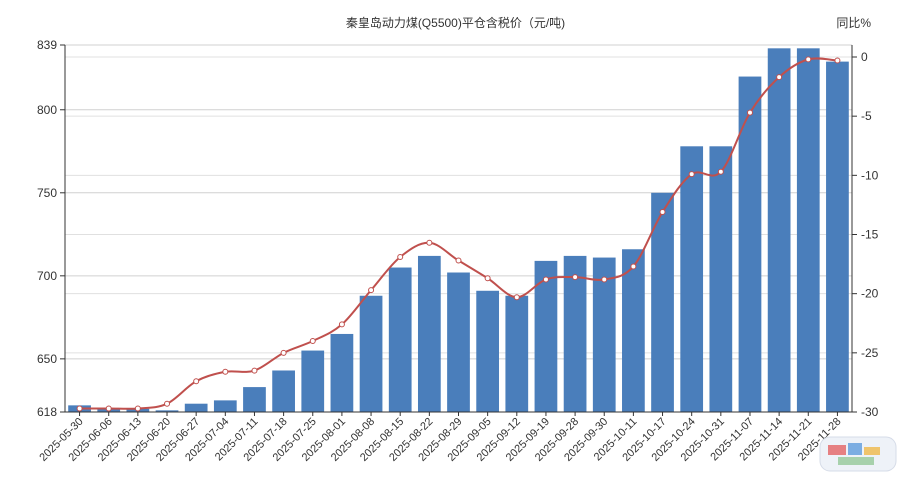 The width and height of the screenshot is (911, 481). Describe the element at coordinates (47, 110) in the screenshot. I see `y-tick-label: 800` at that location.